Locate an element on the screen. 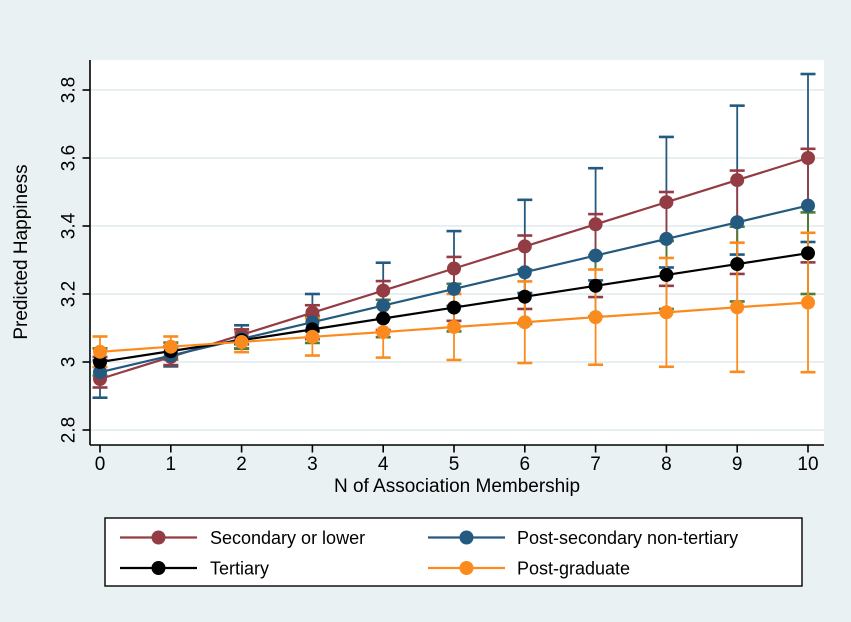 Image resolution: width=851 pixels, height=622 pixels. y-tick-label: 3 is located at coordinates (69, 362).